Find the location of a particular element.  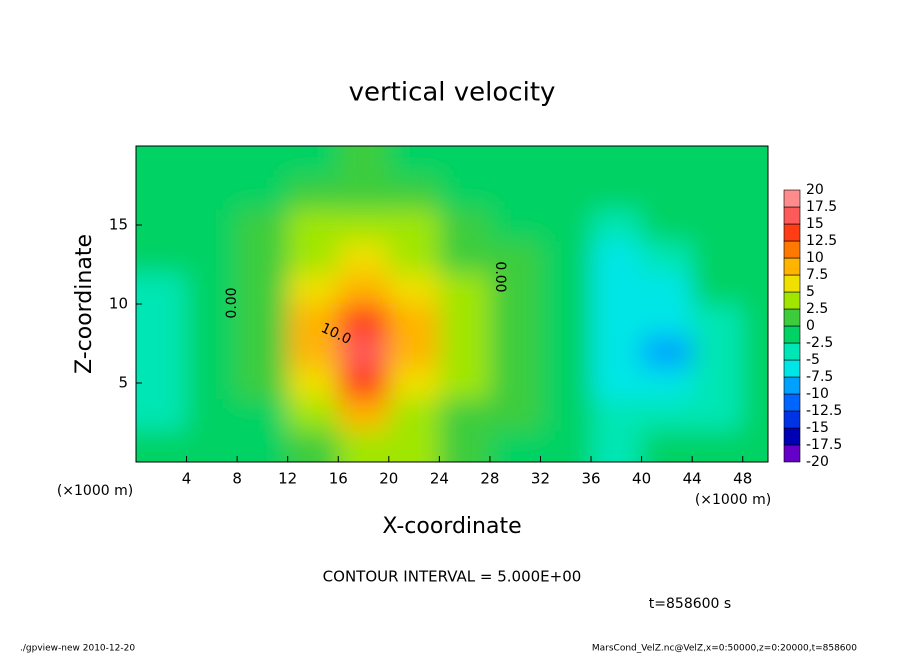

colorbar-label: 12.5 is located at coordinates (821, 241).